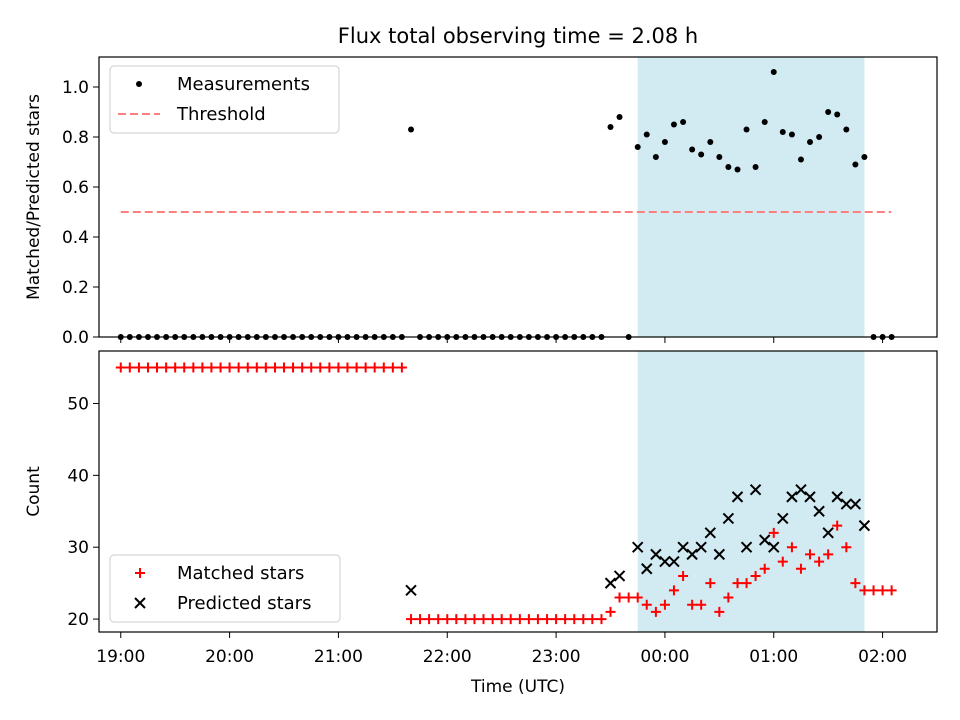 The image size is (960, 720). What do you see at coordinates (338, 657) in the screenshot?
I see `x-tick-label: 21:00` at bounding box center [338, 657].